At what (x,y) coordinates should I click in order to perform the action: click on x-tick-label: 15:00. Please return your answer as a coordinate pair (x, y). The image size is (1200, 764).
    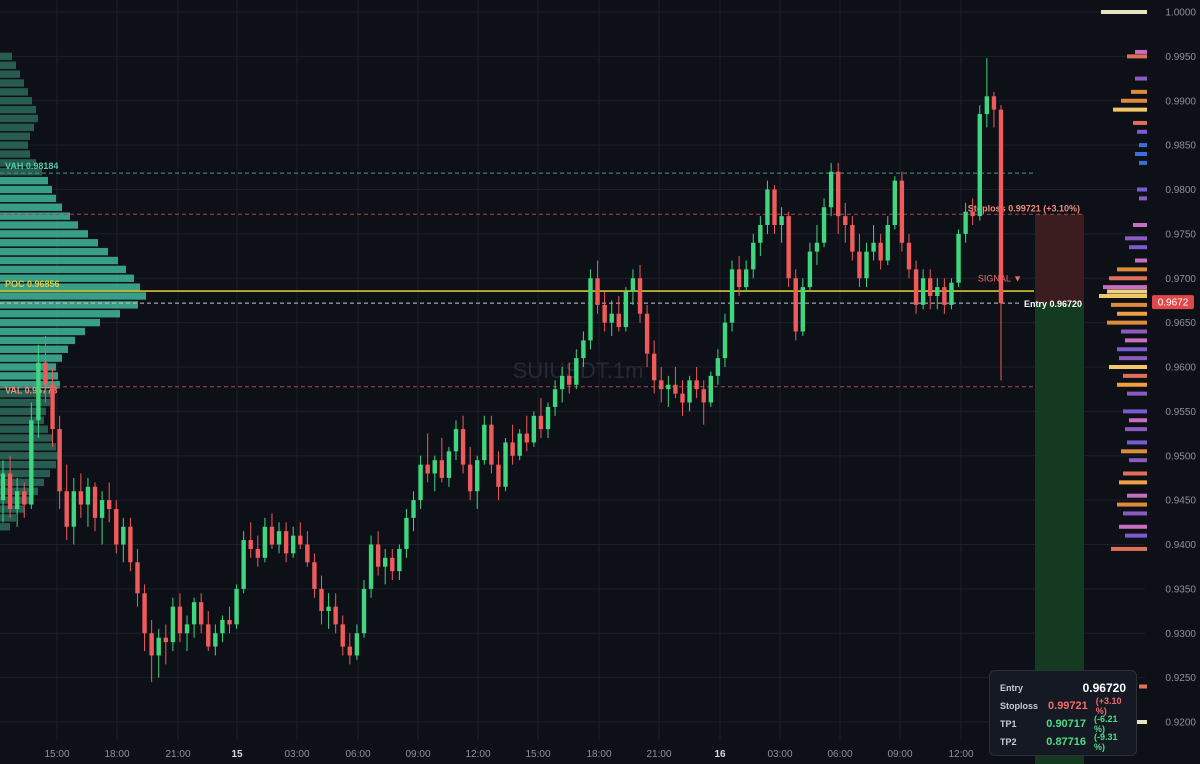
    Looking at the image, I should click on (537, 754).